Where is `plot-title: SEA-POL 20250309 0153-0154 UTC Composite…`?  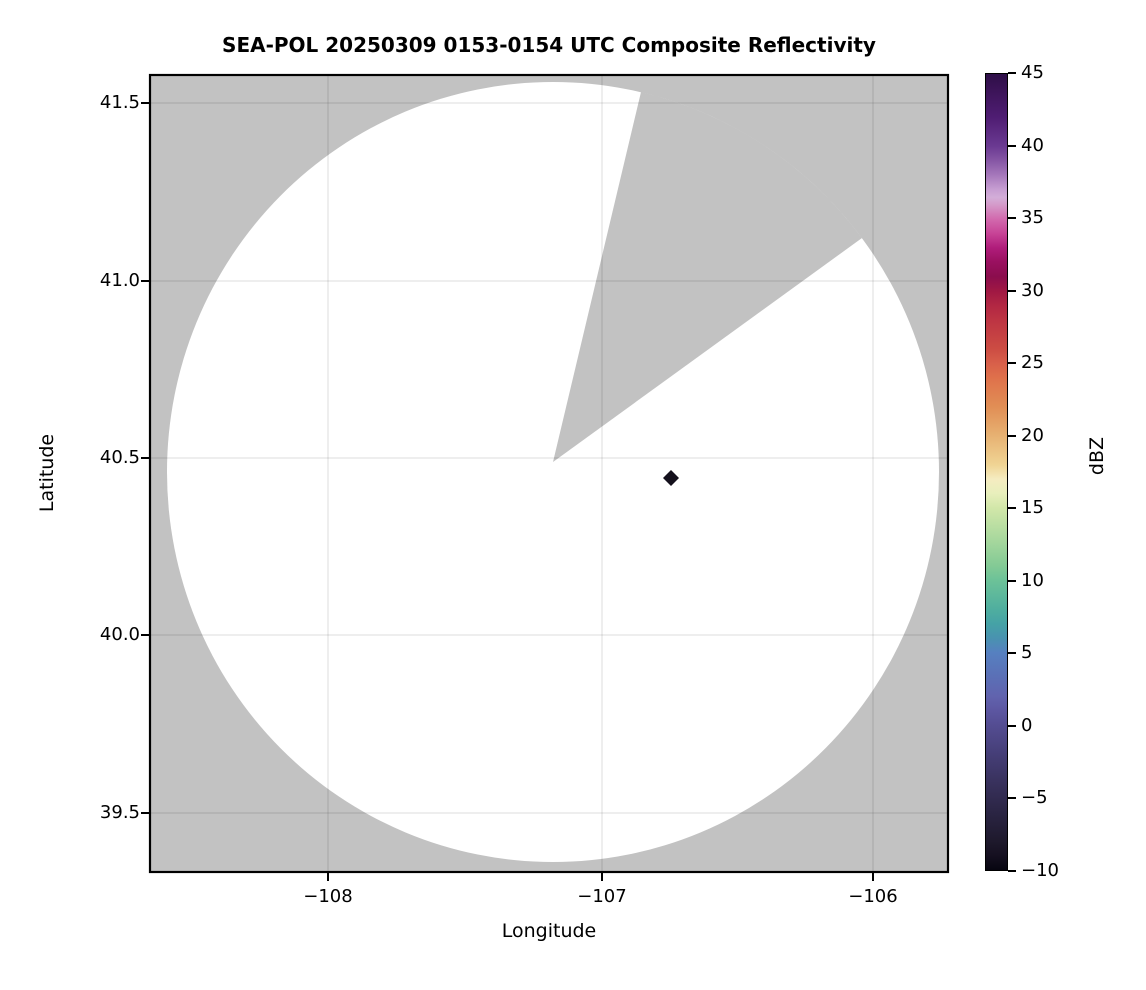 plot-title: SEA-POL 20250309 0153-0154 UTC Composite… is located at coordinates (549, 45).